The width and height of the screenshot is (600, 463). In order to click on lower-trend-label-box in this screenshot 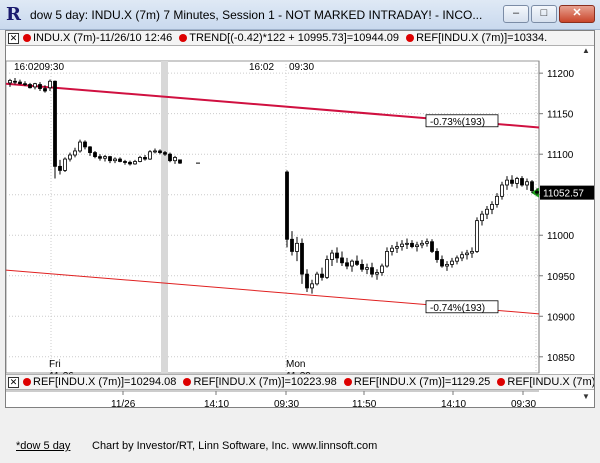, I will do `click(462, 307)`.